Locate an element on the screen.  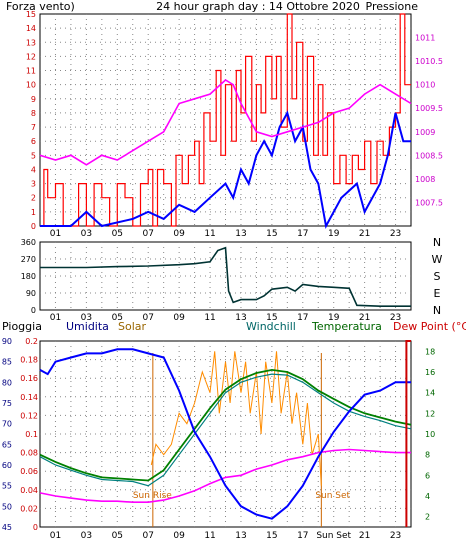
direction-x-ticks: 01 03 05 07 09 11 13 15 17 19 21 23 is located at coordinates (226, 318).